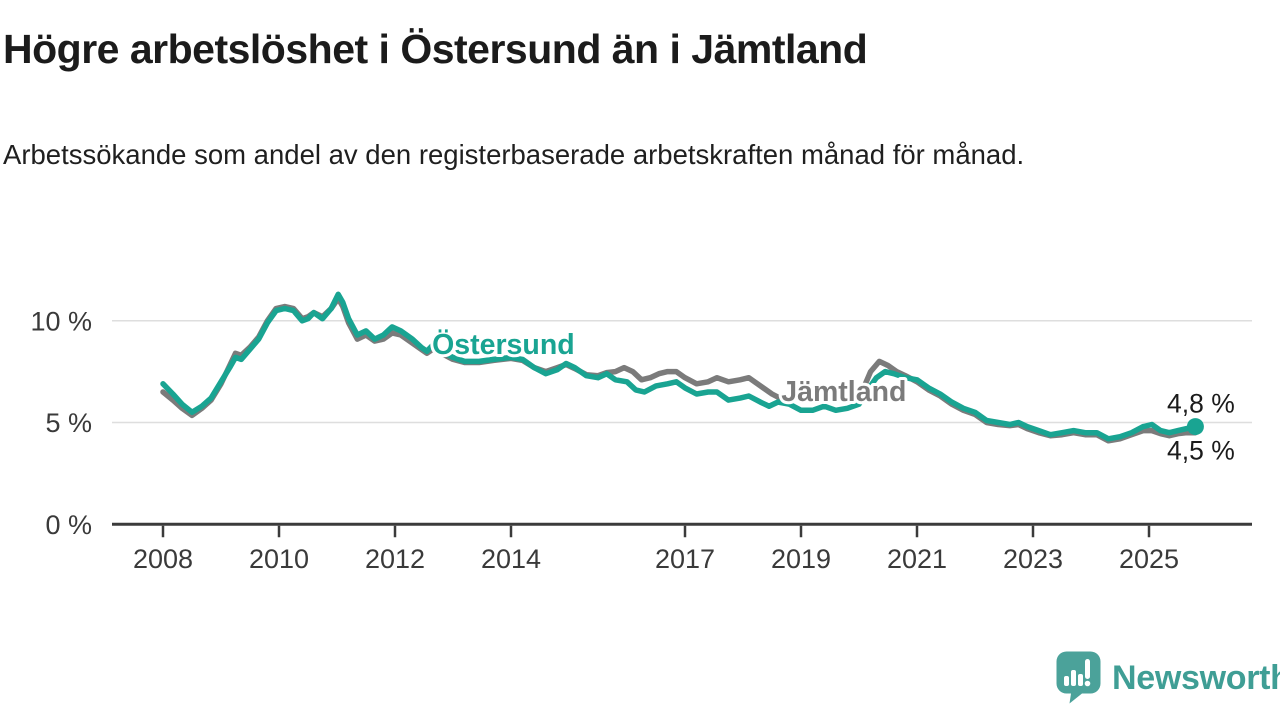 Image resolution: width=1280 pixels, height=720 pixels. I want to click on y-axis-label-5: 5 %, so click(68, 423).